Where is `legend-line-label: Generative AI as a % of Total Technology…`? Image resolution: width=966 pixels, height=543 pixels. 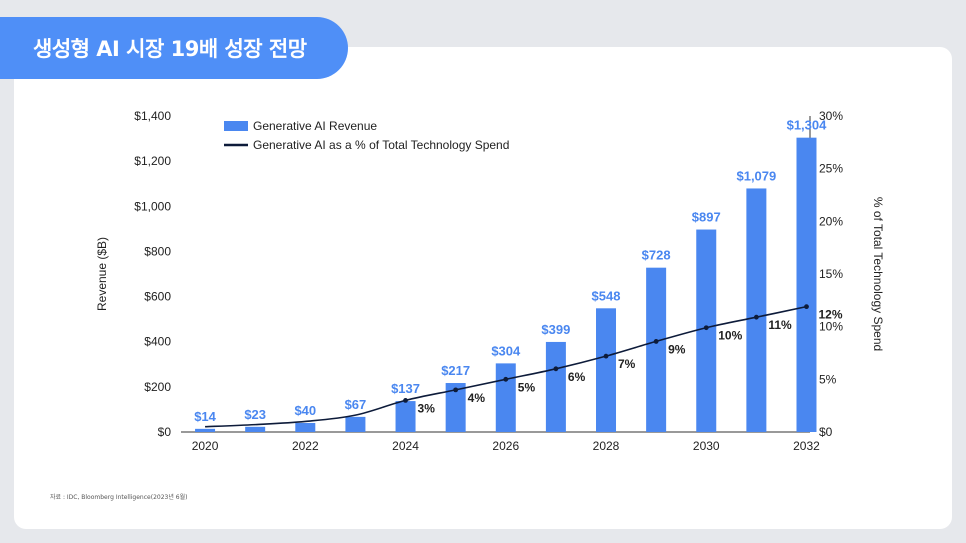 legend-line-label: Generative AI as a % of Total Technology… is located at coordinates (381, 145).